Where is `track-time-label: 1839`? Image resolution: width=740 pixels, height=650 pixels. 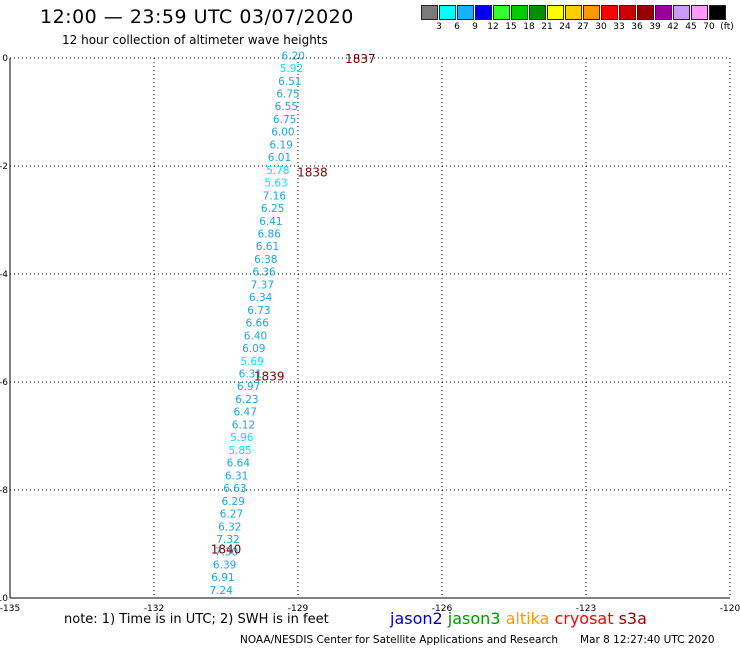 track-time-label: 1839 is located at coordinates (269, 377).